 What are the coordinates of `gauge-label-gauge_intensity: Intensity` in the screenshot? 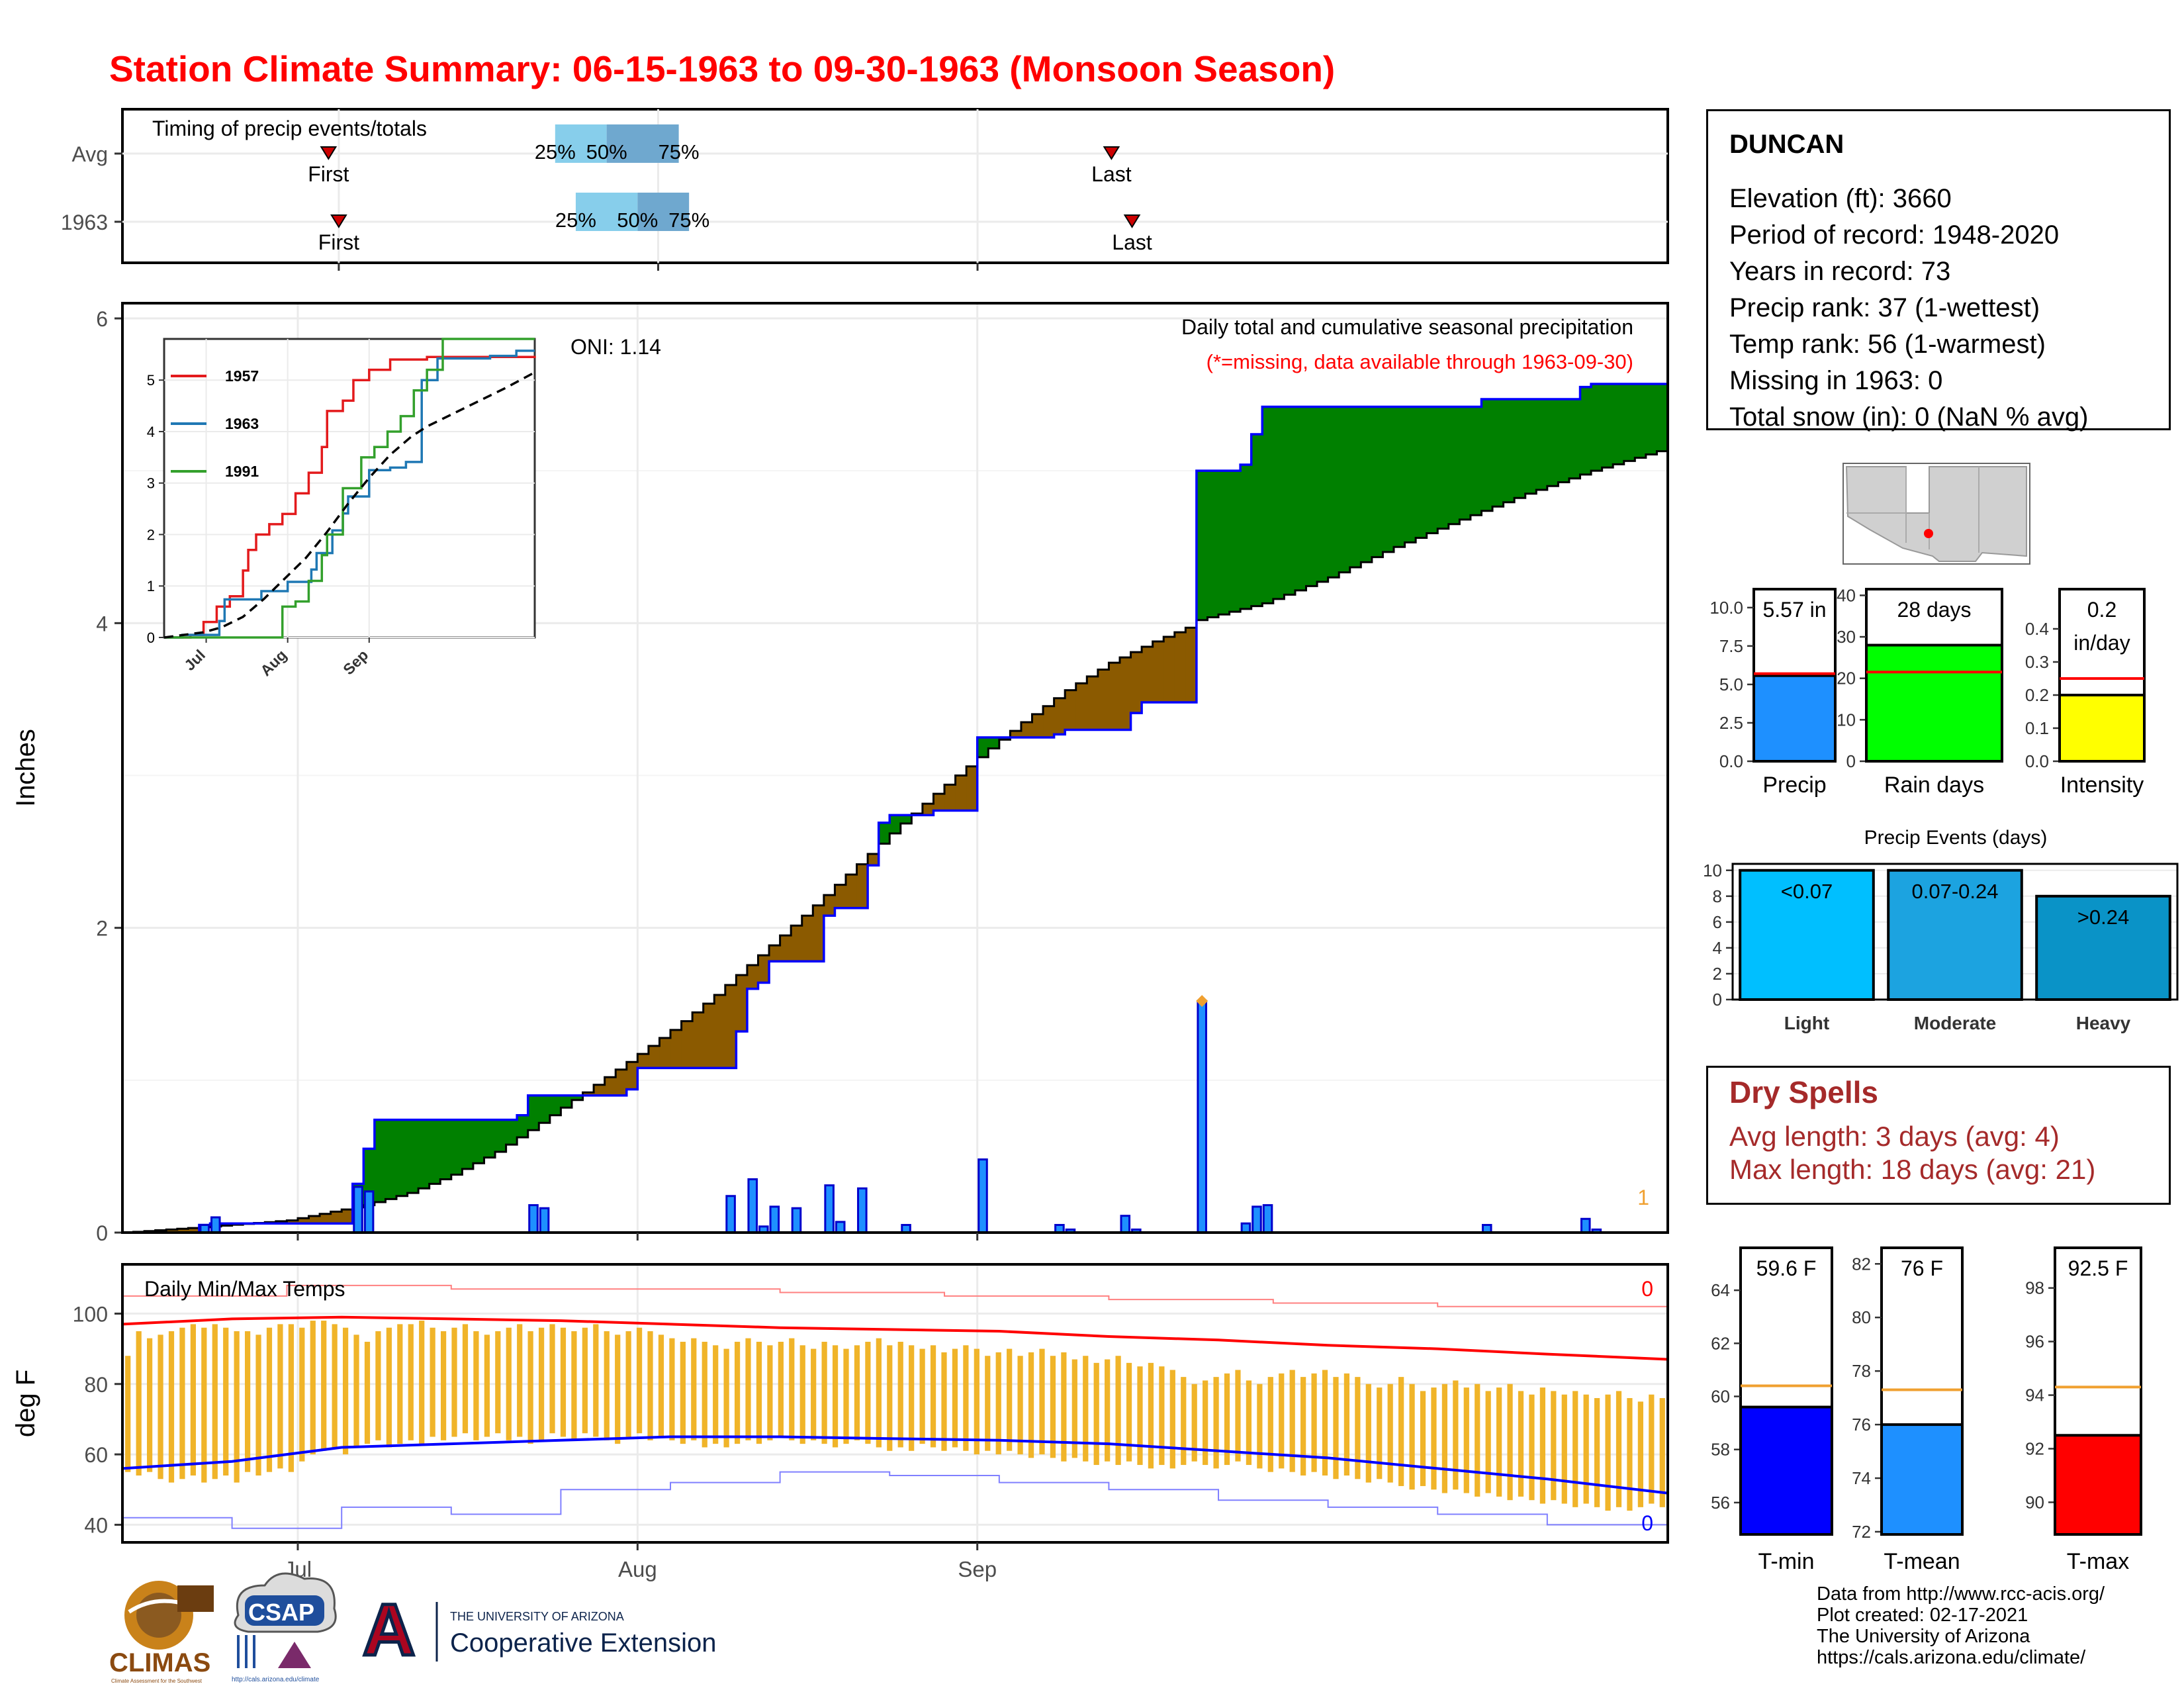 It's located at (2102, 785).